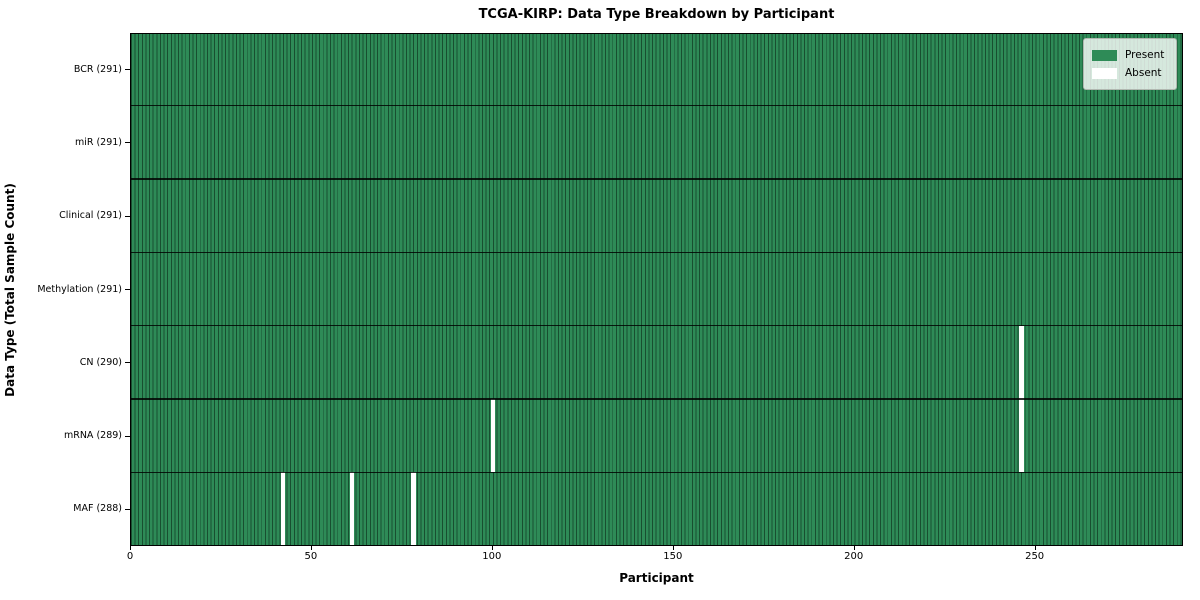 Image resolution: width=1200 pixels, height=600 pixels. Describe the element at coordinates (492, 556) in the screenshot. I see `x-tick-label: 100` at that location.